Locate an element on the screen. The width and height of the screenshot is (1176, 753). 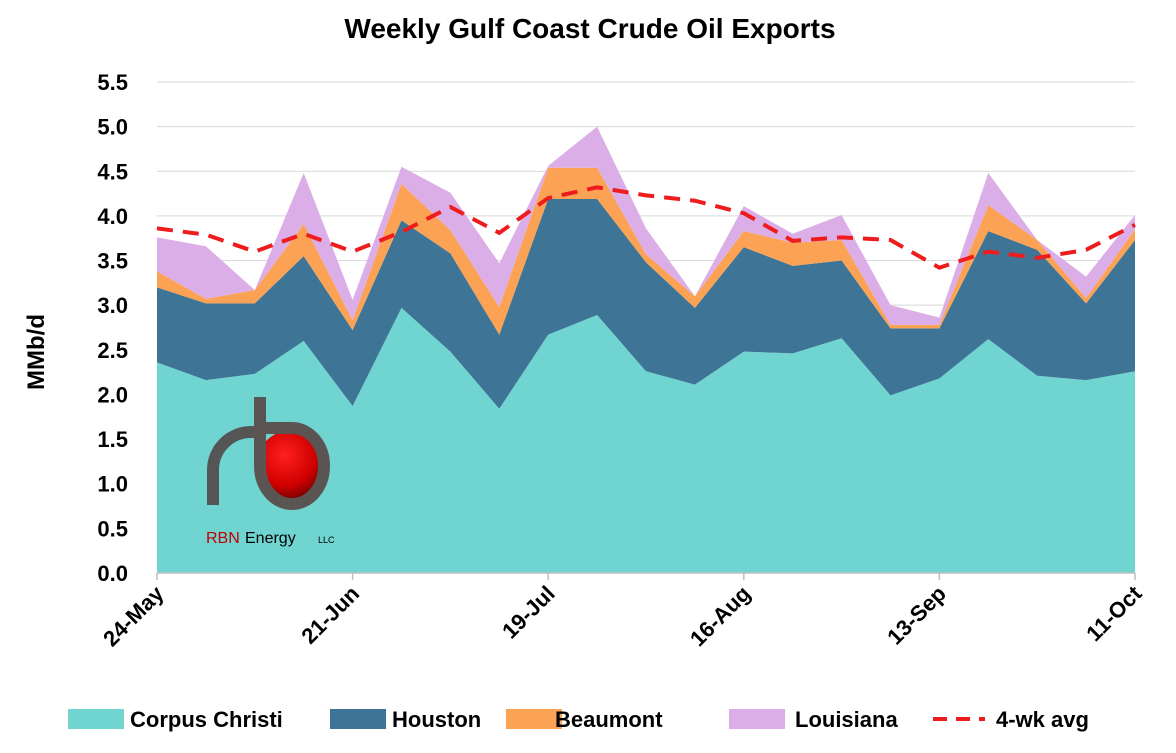
logo-pipe-r is located at coordinates (234, 465).